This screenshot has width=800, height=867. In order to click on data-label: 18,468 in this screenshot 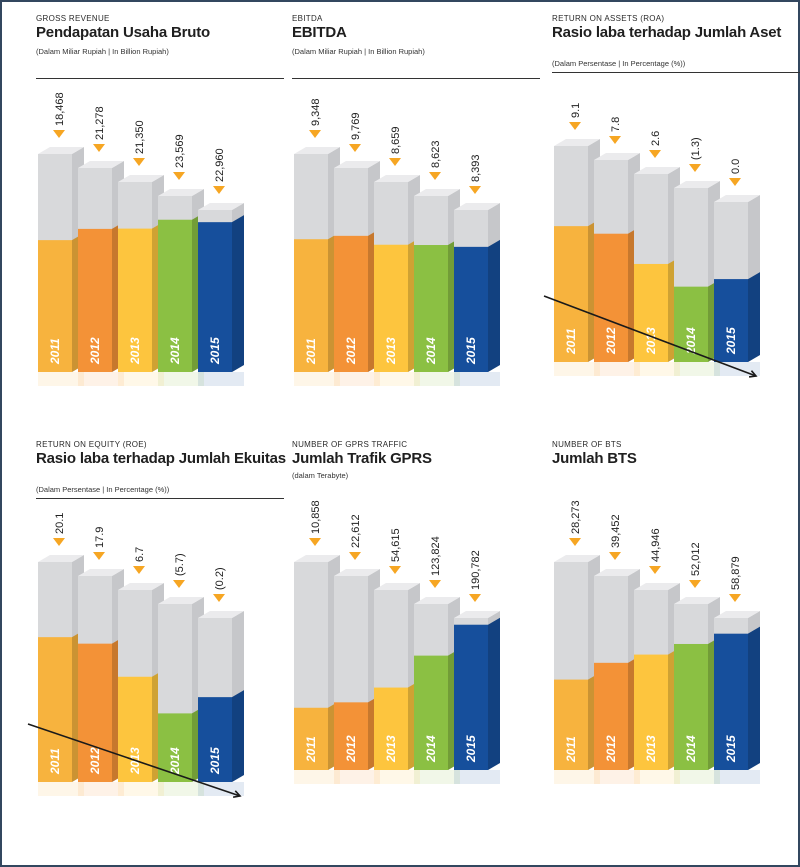, I will do `click(60, 109)`.